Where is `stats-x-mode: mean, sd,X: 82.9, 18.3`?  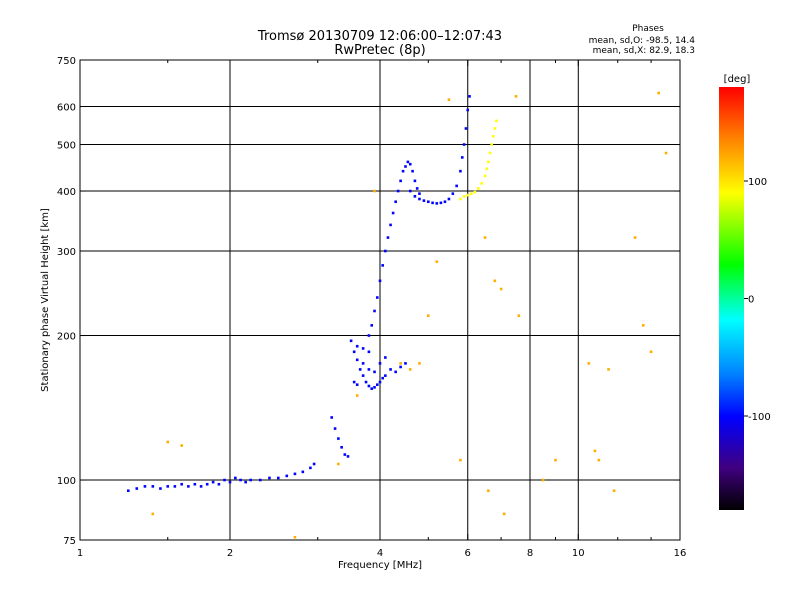
stats-x-mode: mean, sd,X: 82.9, 18.3 is located at coordinates (644, 51).